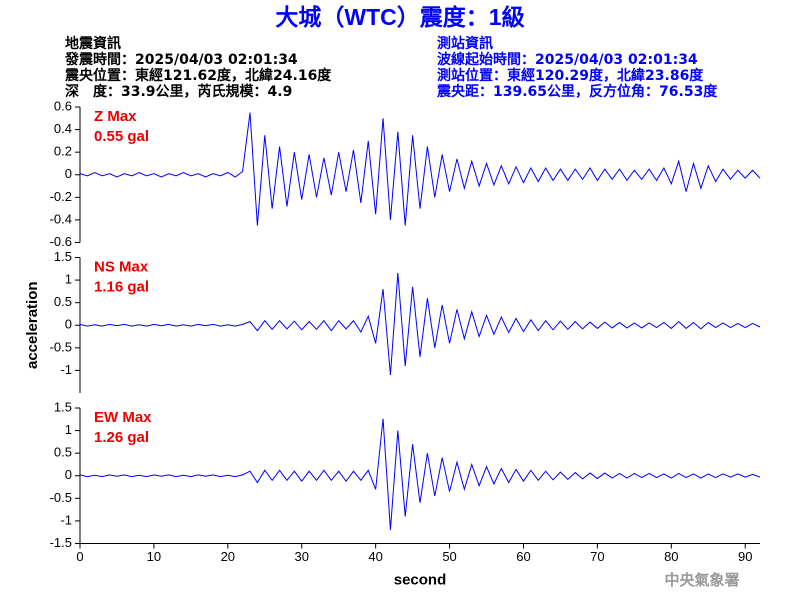 The width and height of the screenshot is (800, 600). What do you see at coordinates (449, 556) in the screenshot?
I see `x-tick-label: 50` at bounding box center [449, 556].